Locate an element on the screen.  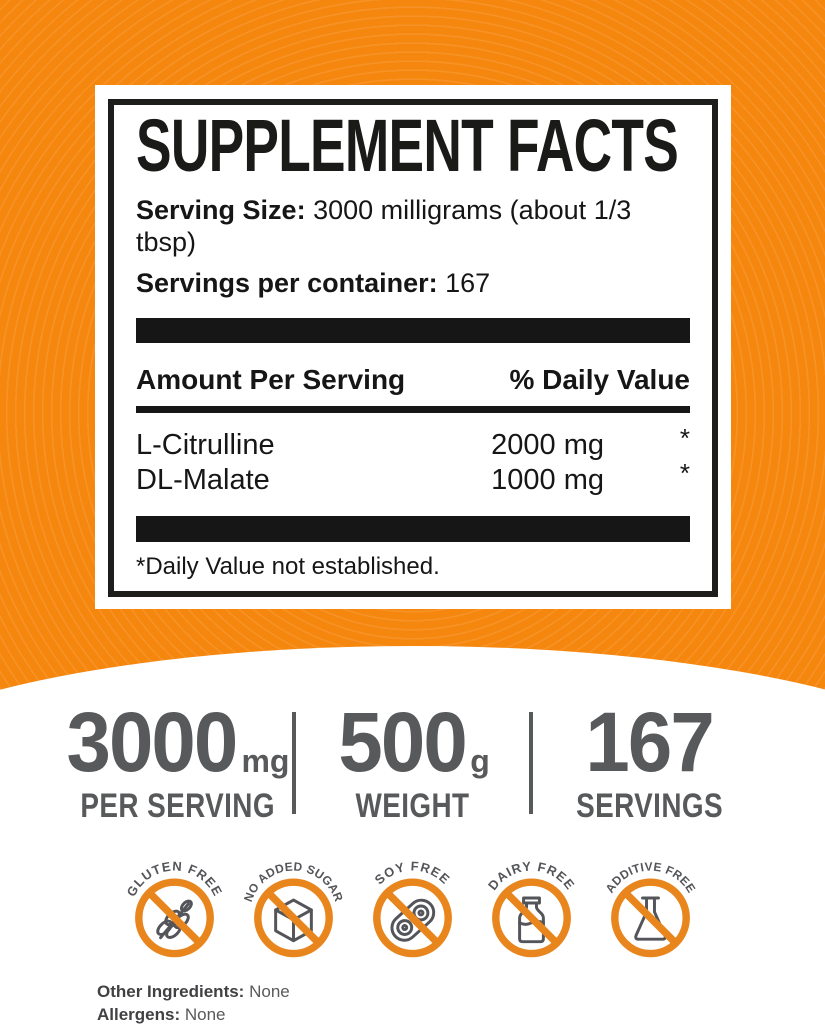
allergens-line: Allergens: None is located at coordinates (193, 1013).